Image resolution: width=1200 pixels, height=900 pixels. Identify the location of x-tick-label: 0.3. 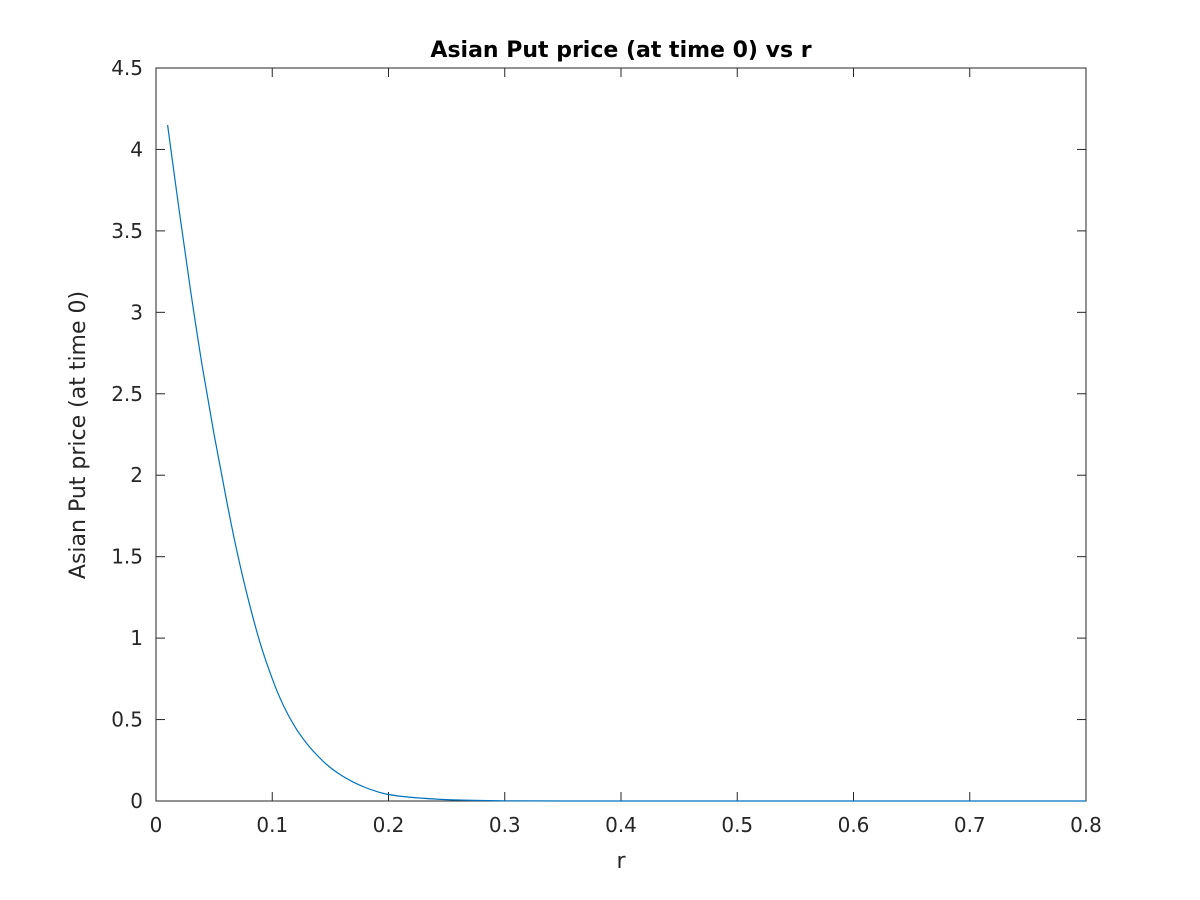
(505, 825).